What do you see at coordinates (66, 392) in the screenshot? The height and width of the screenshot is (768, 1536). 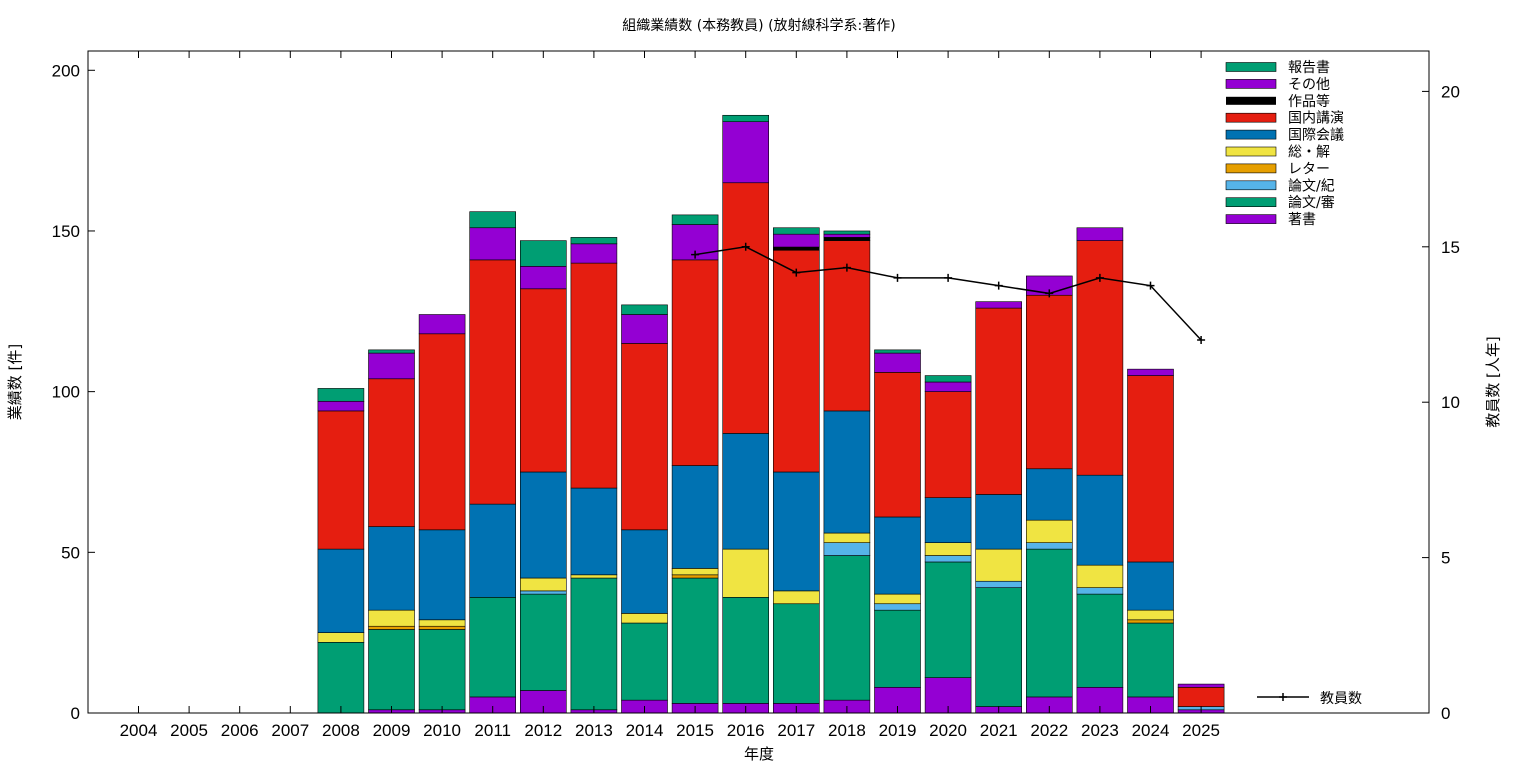 I see `y-tick-label: 100` at bounding box center [66, 392].